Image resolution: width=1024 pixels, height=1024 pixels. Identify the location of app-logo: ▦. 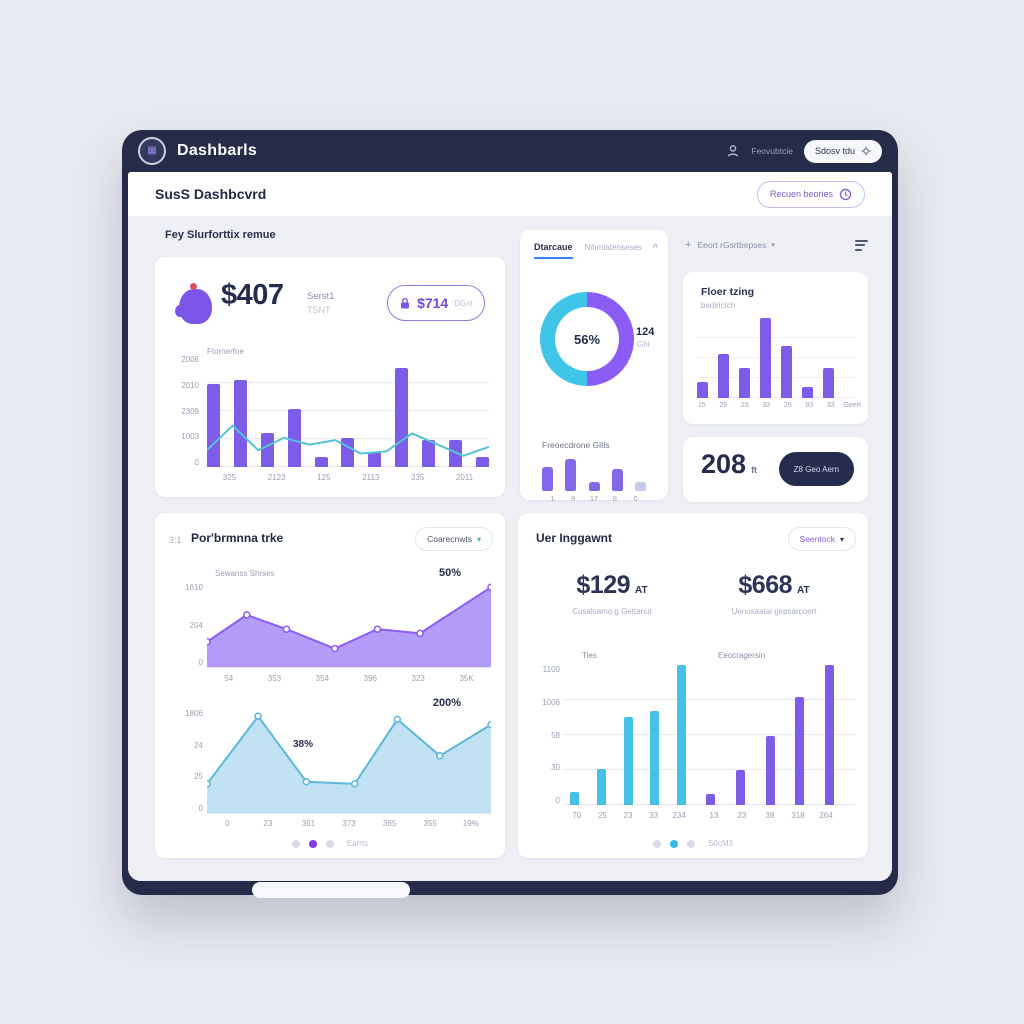
(152, 151).